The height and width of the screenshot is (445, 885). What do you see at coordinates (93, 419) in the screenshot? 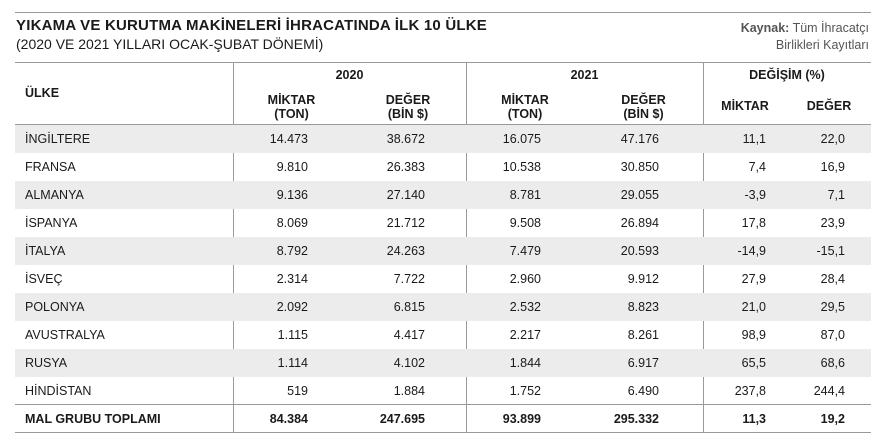
I see `cell-country: MAL GRUBU TOPLAMI` at bounding box center [93, 419].